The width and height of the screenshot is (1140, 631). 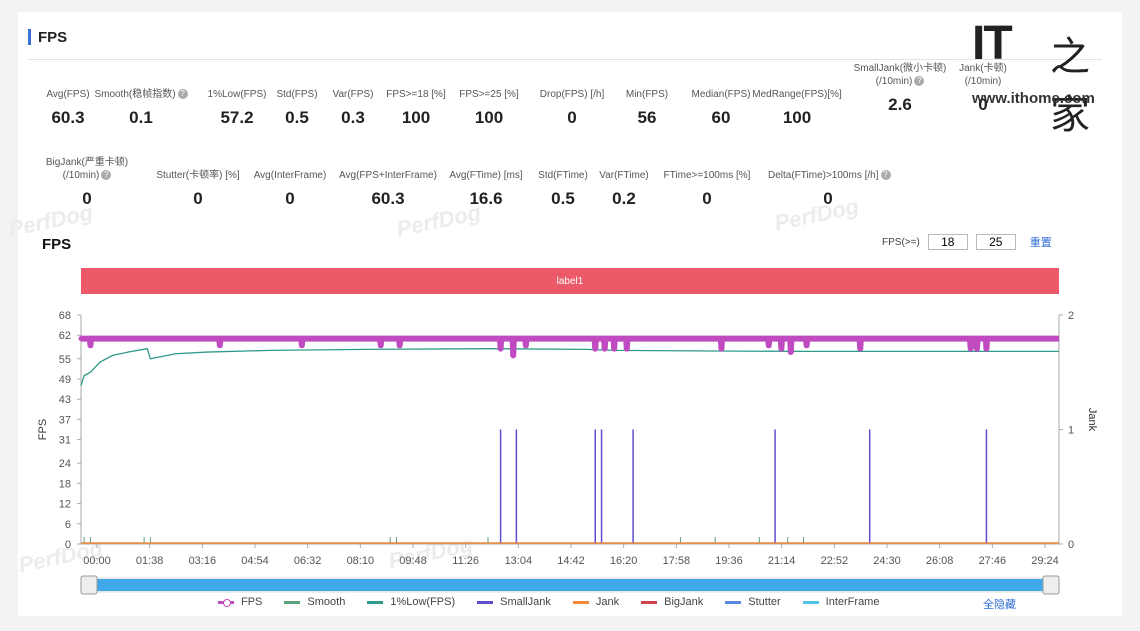 I want to click on stat-label: FTime>=100ms [%], so click(x=707, y=175).